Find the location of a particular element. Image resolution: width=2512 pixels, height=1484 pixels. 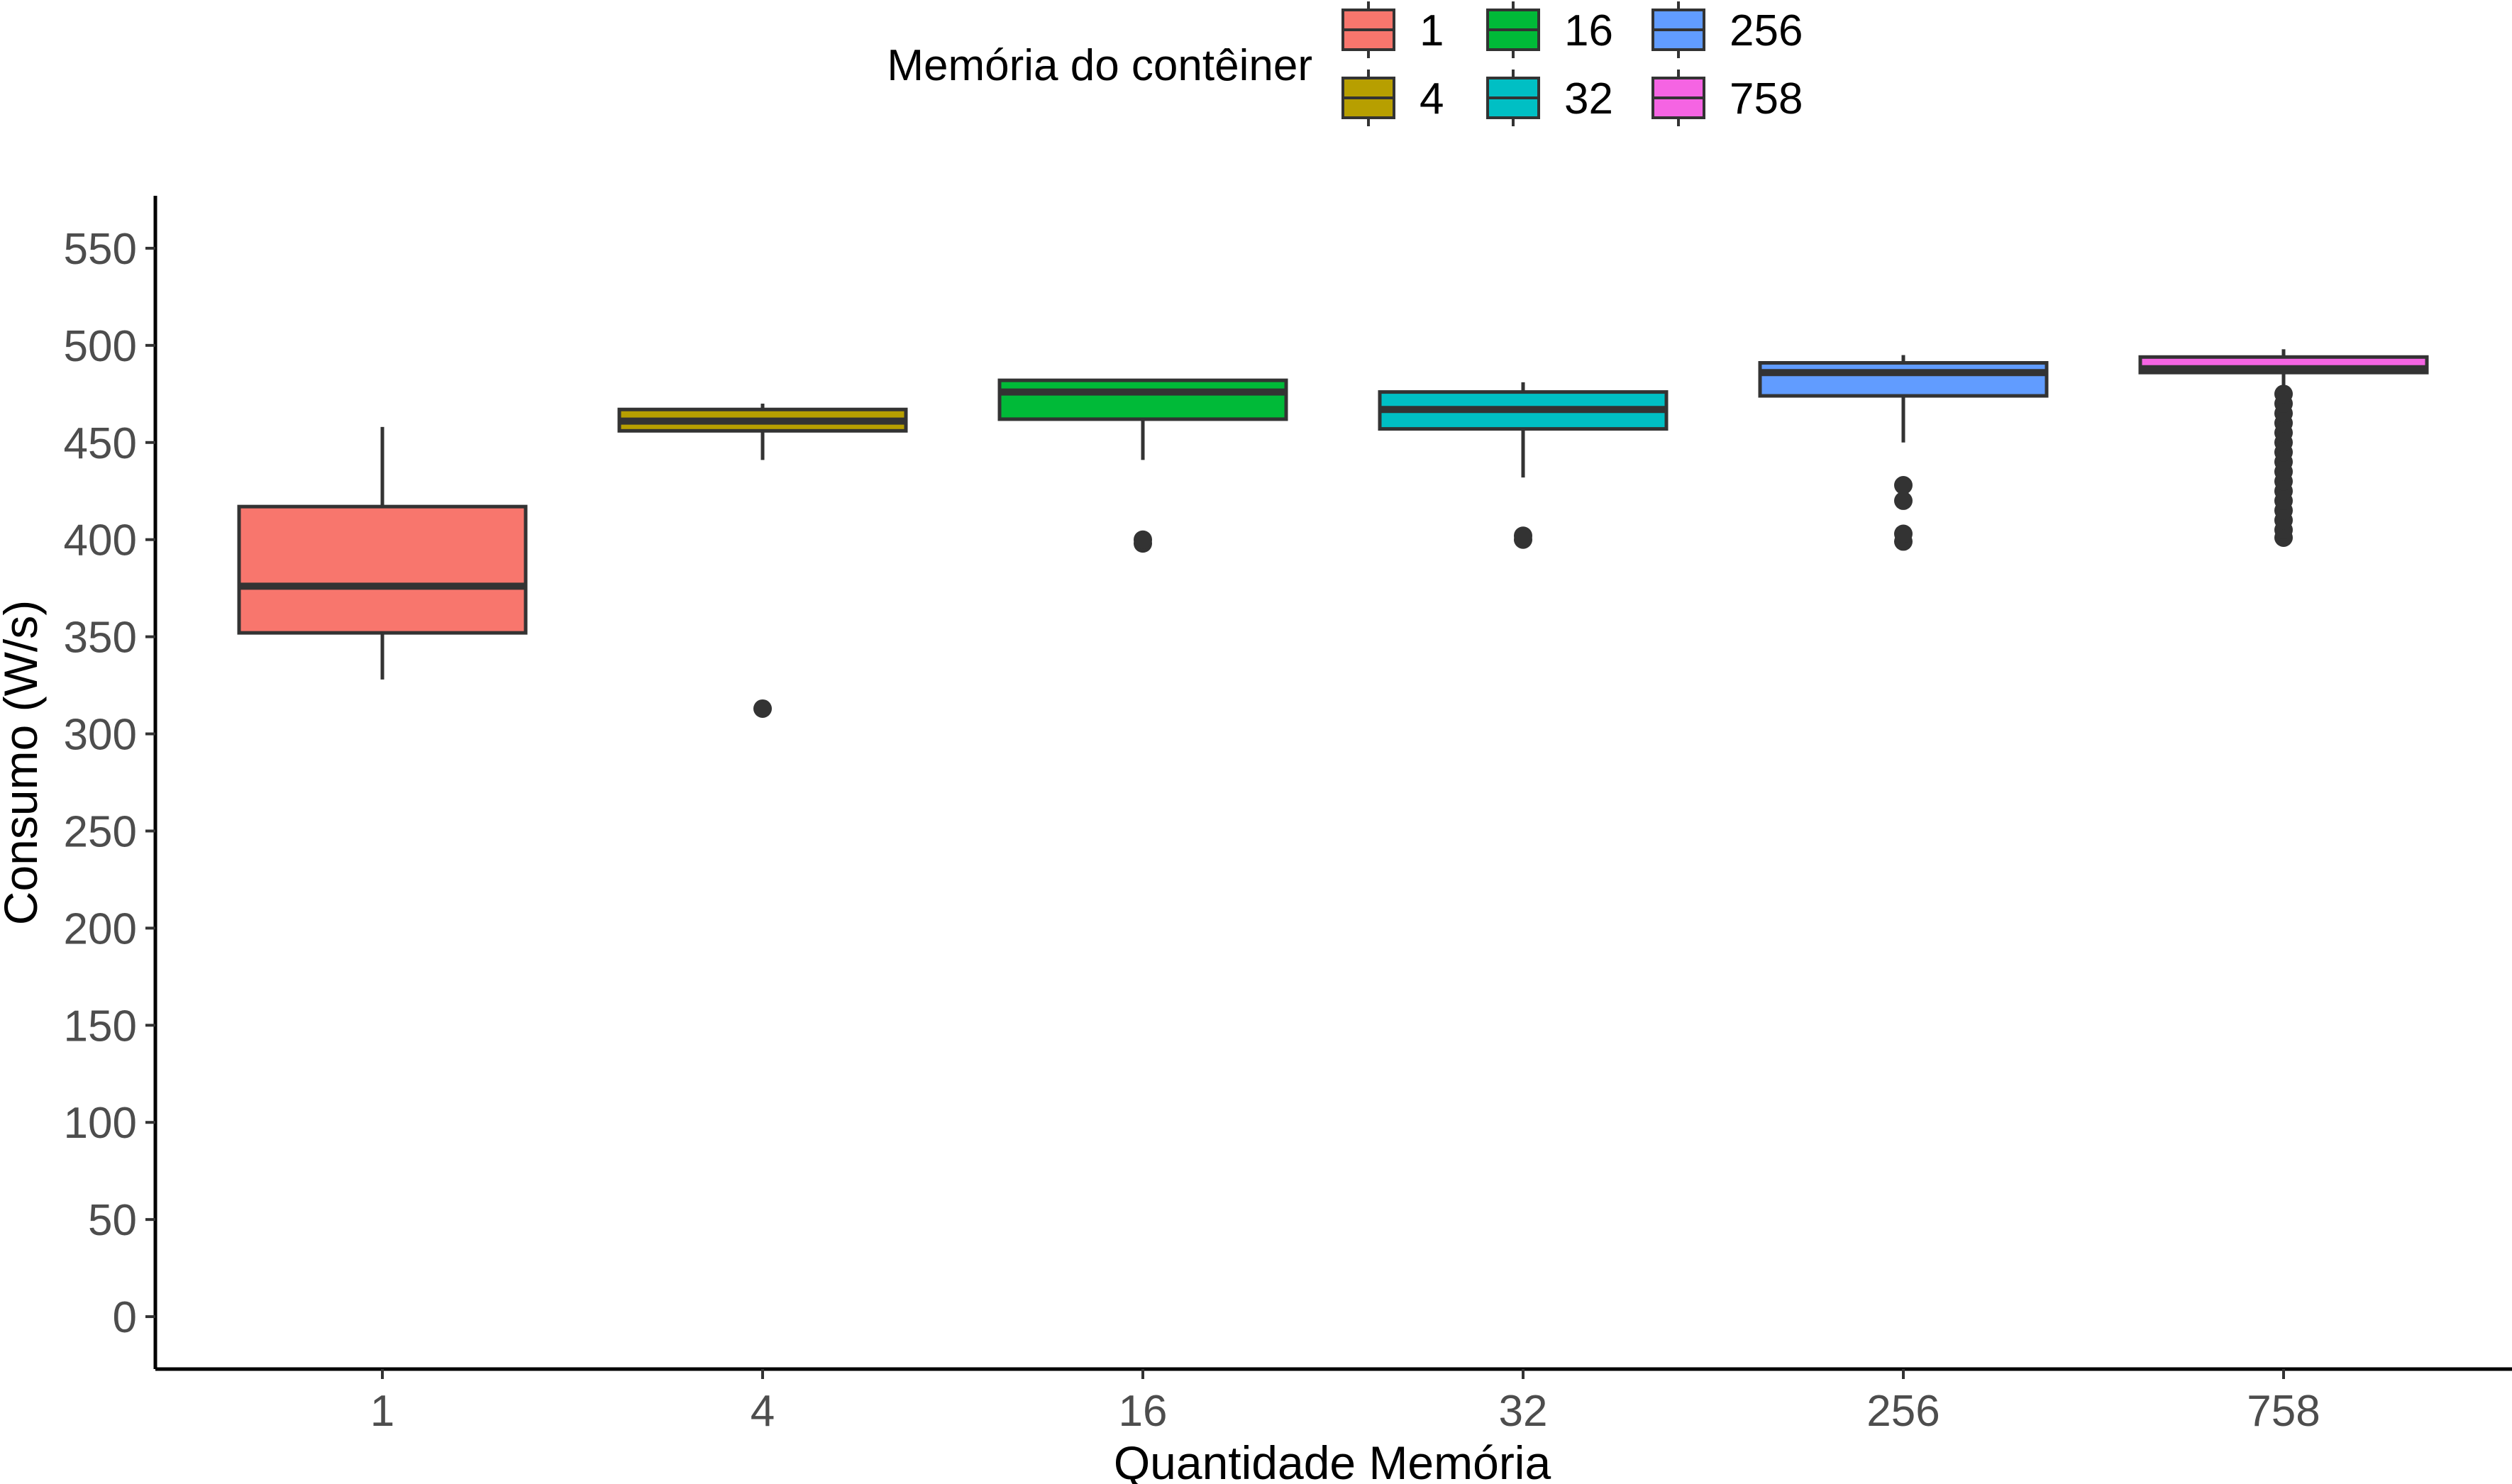

y-tick-label-300: 300 is located at coordinates (100, 735).